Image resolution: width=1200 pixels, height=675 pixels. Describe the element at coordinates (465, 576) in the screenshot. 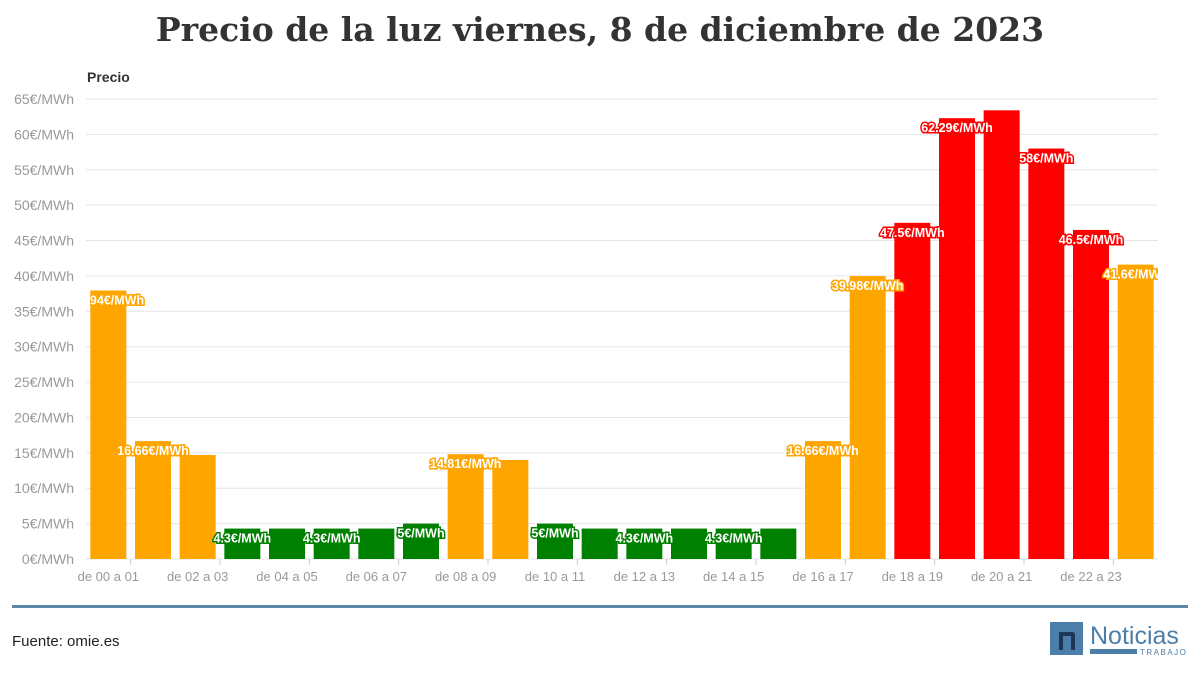

I see `x-tick-label: de 08 a 09` at that location.